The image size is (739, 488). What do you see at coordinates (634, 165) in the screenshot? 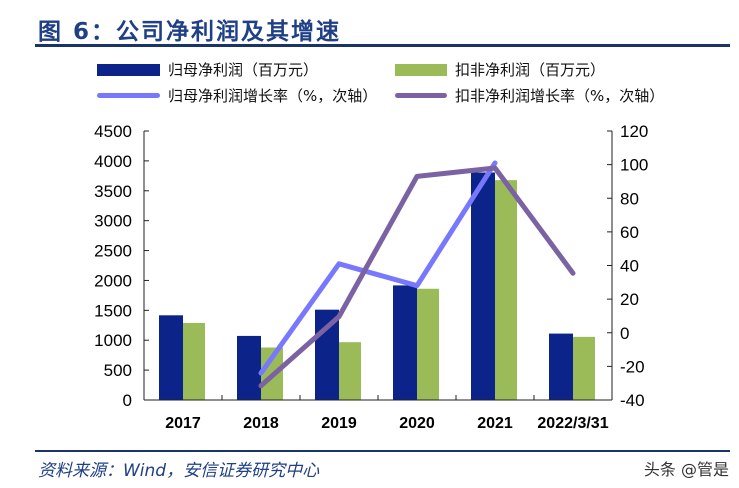
I see `right-tick-label: 100` at bounding box center [634, 165].